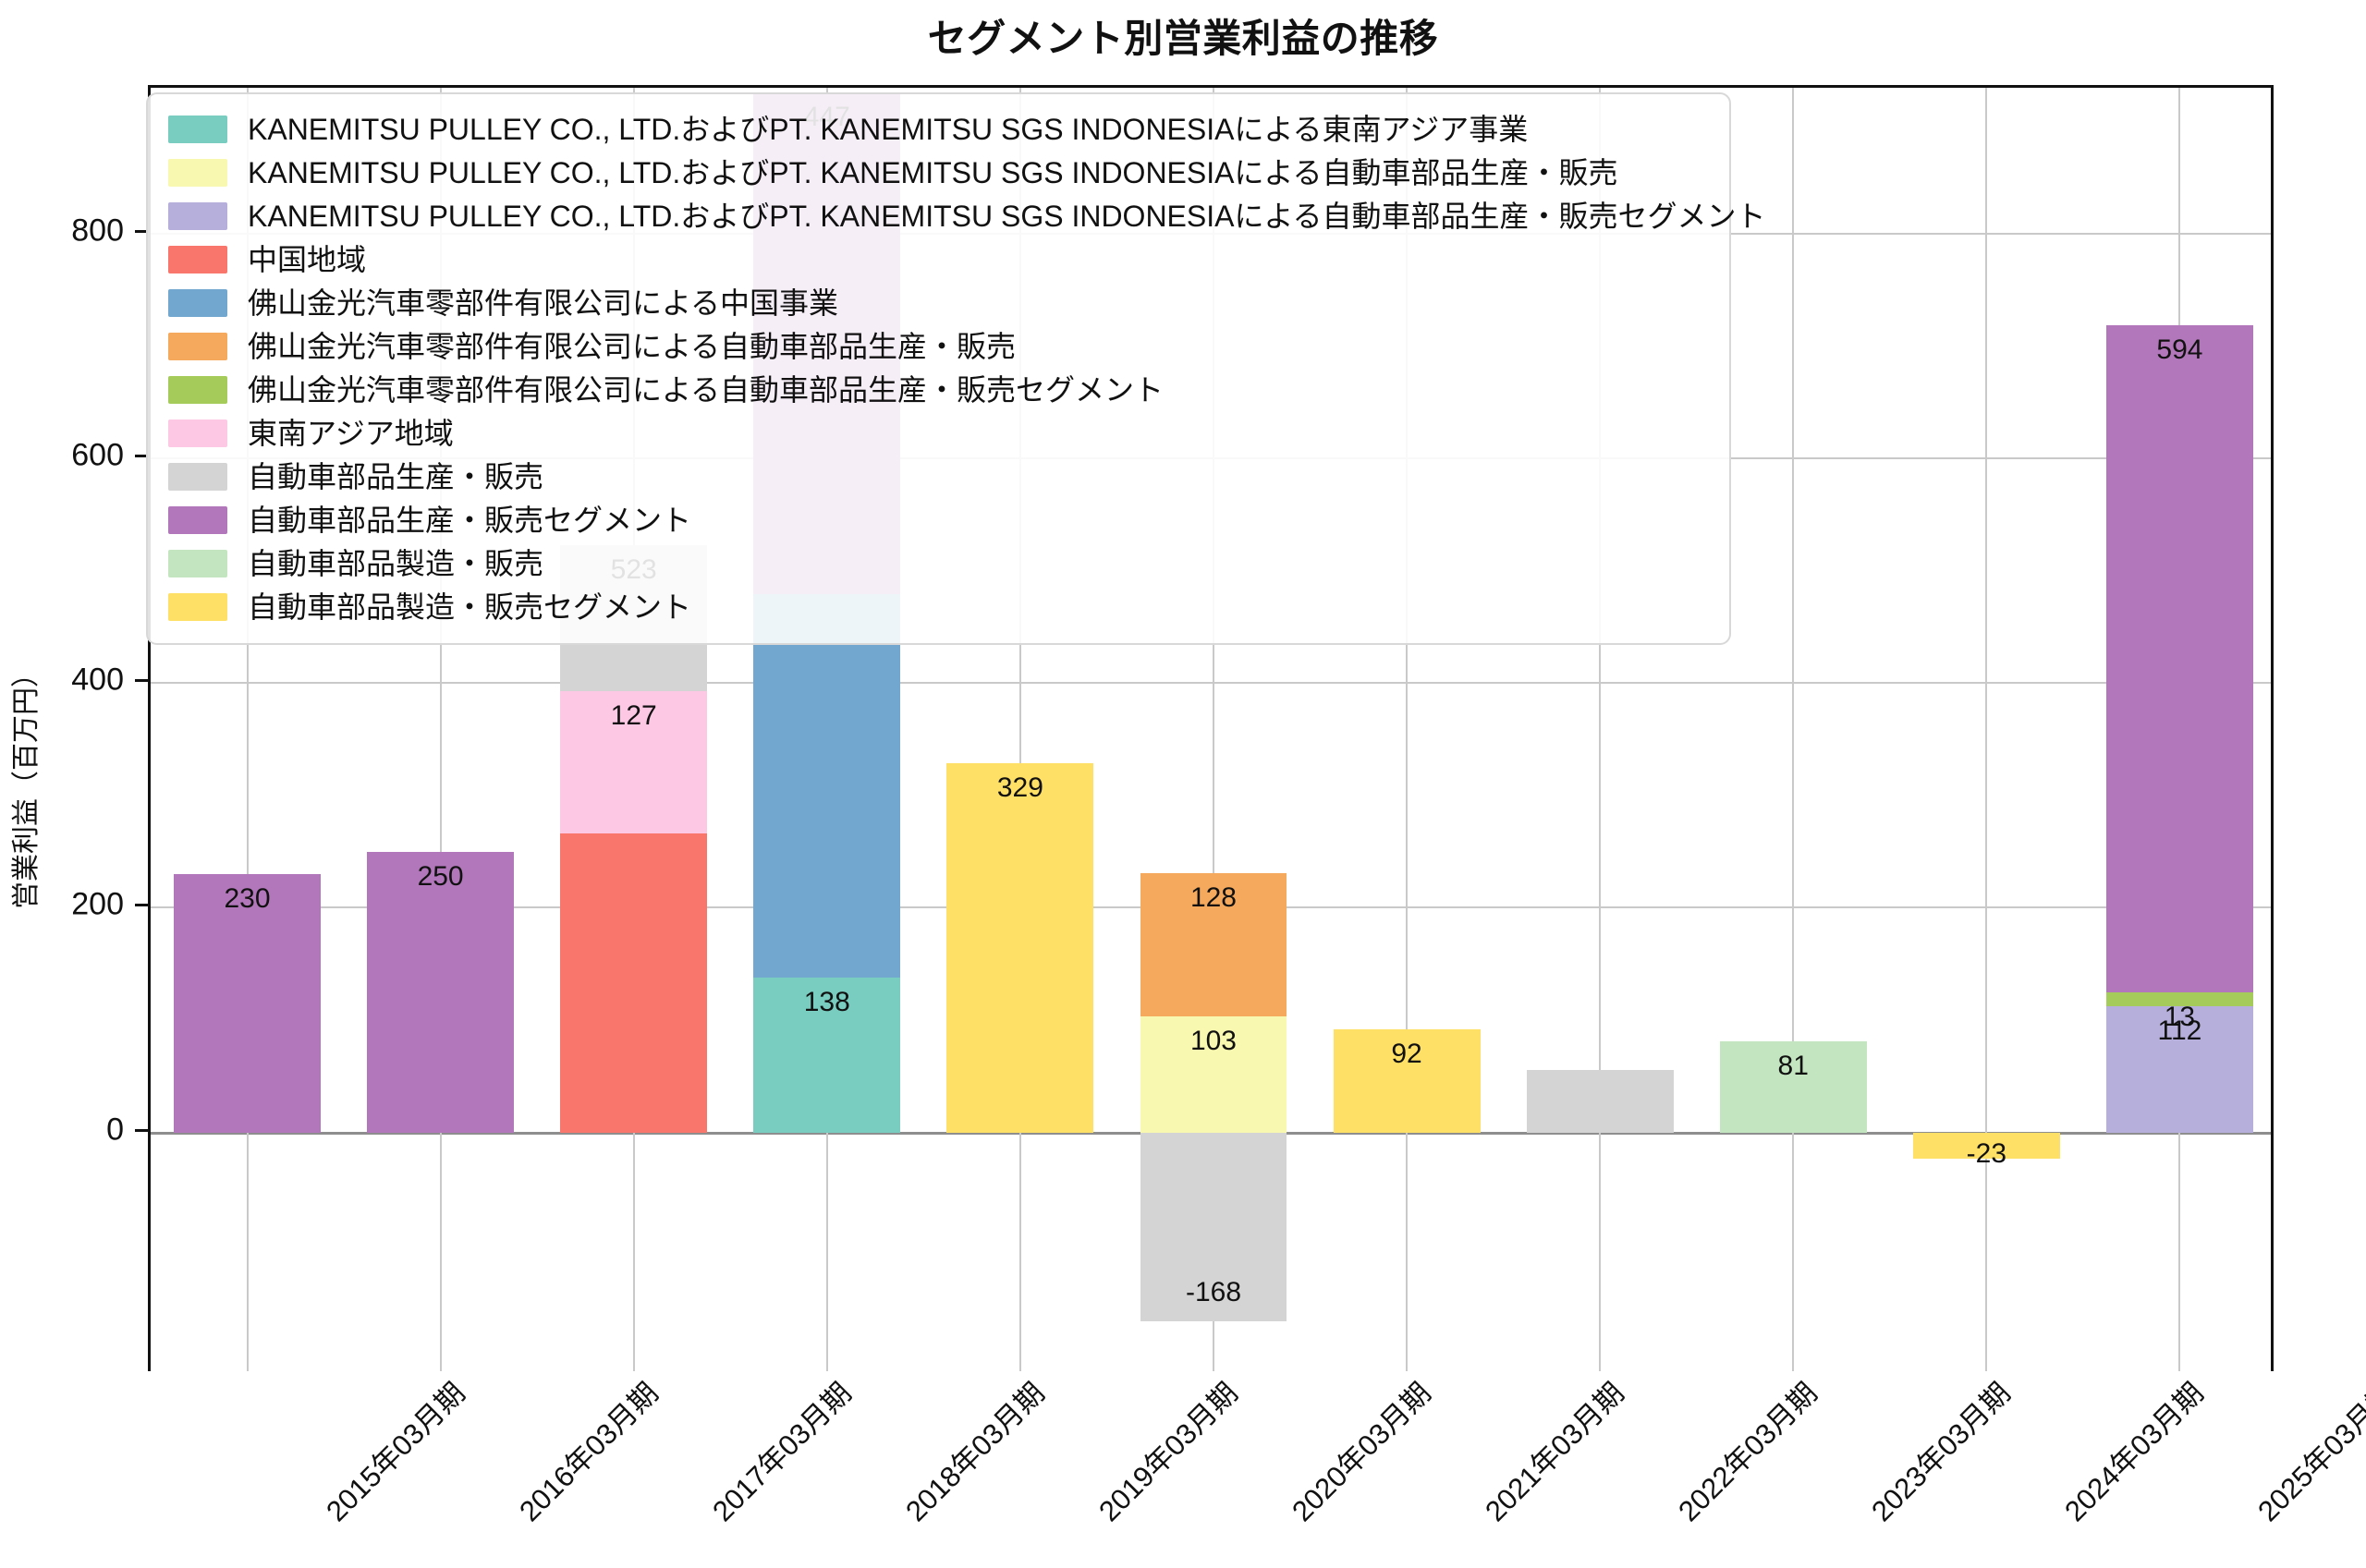 Image resolution: width=2366 pixels, height=1568 pixels. I want to click on bar-segment: -23, so click(1986, 1150).